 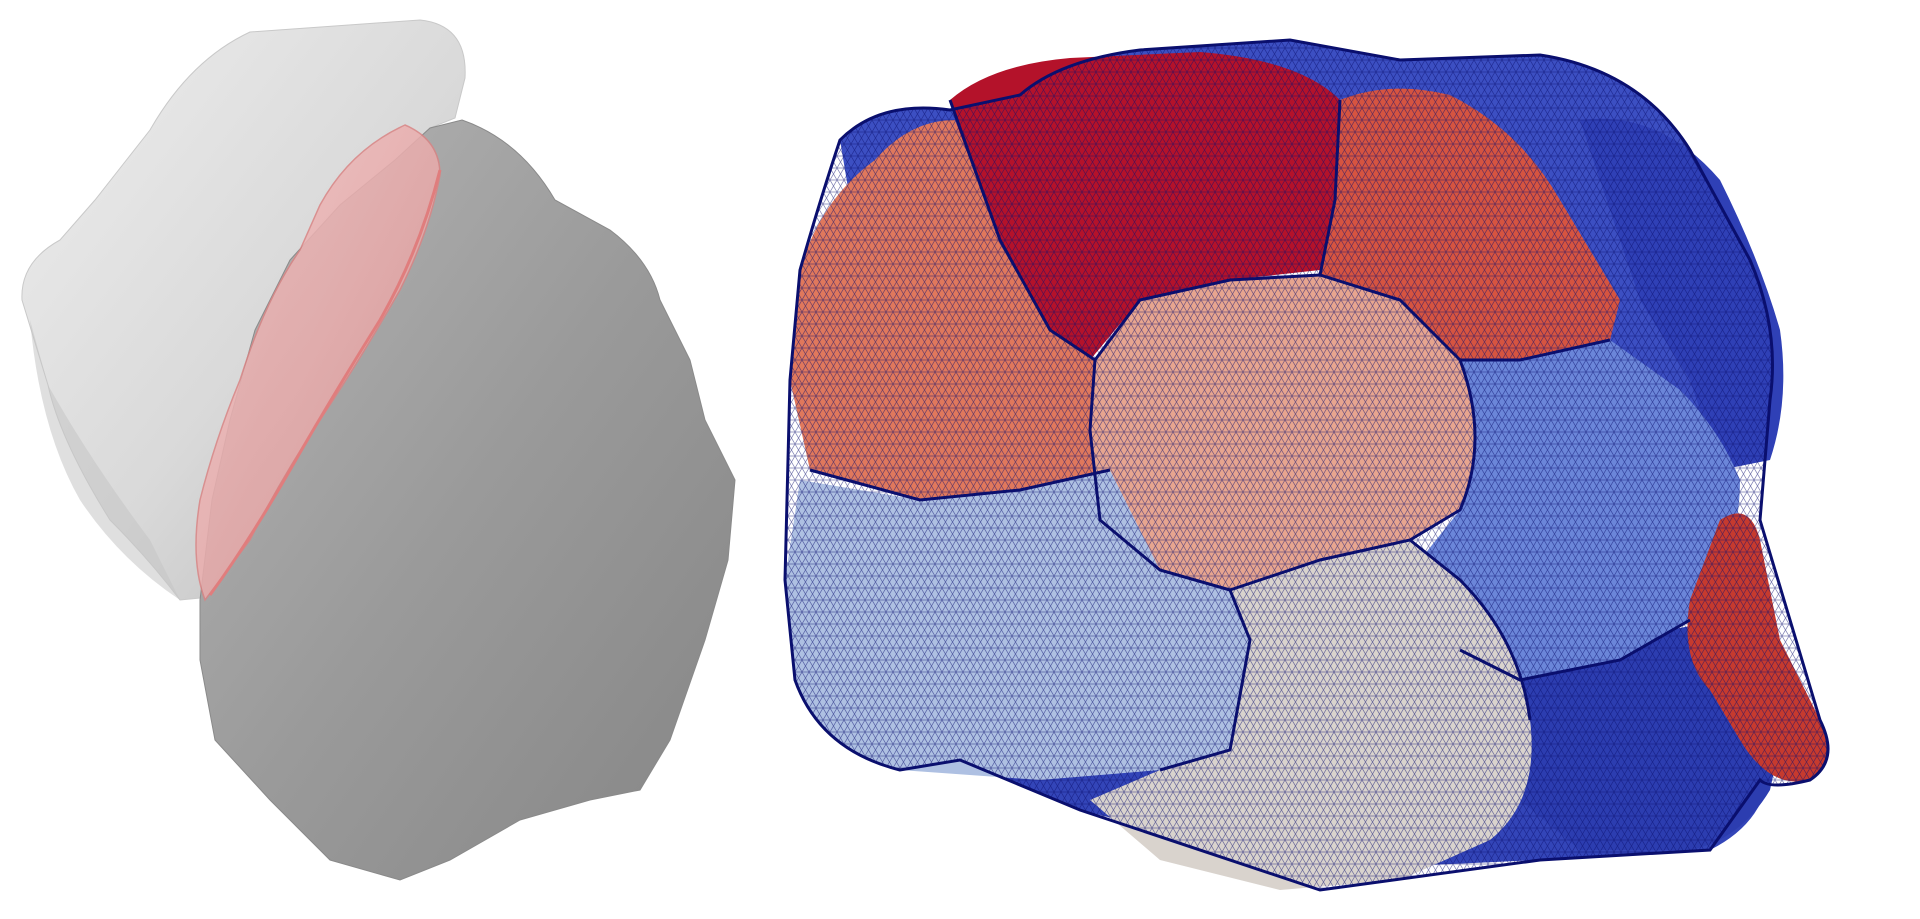 I want to click on contact-interface-surface, so click(x=318, y=363).